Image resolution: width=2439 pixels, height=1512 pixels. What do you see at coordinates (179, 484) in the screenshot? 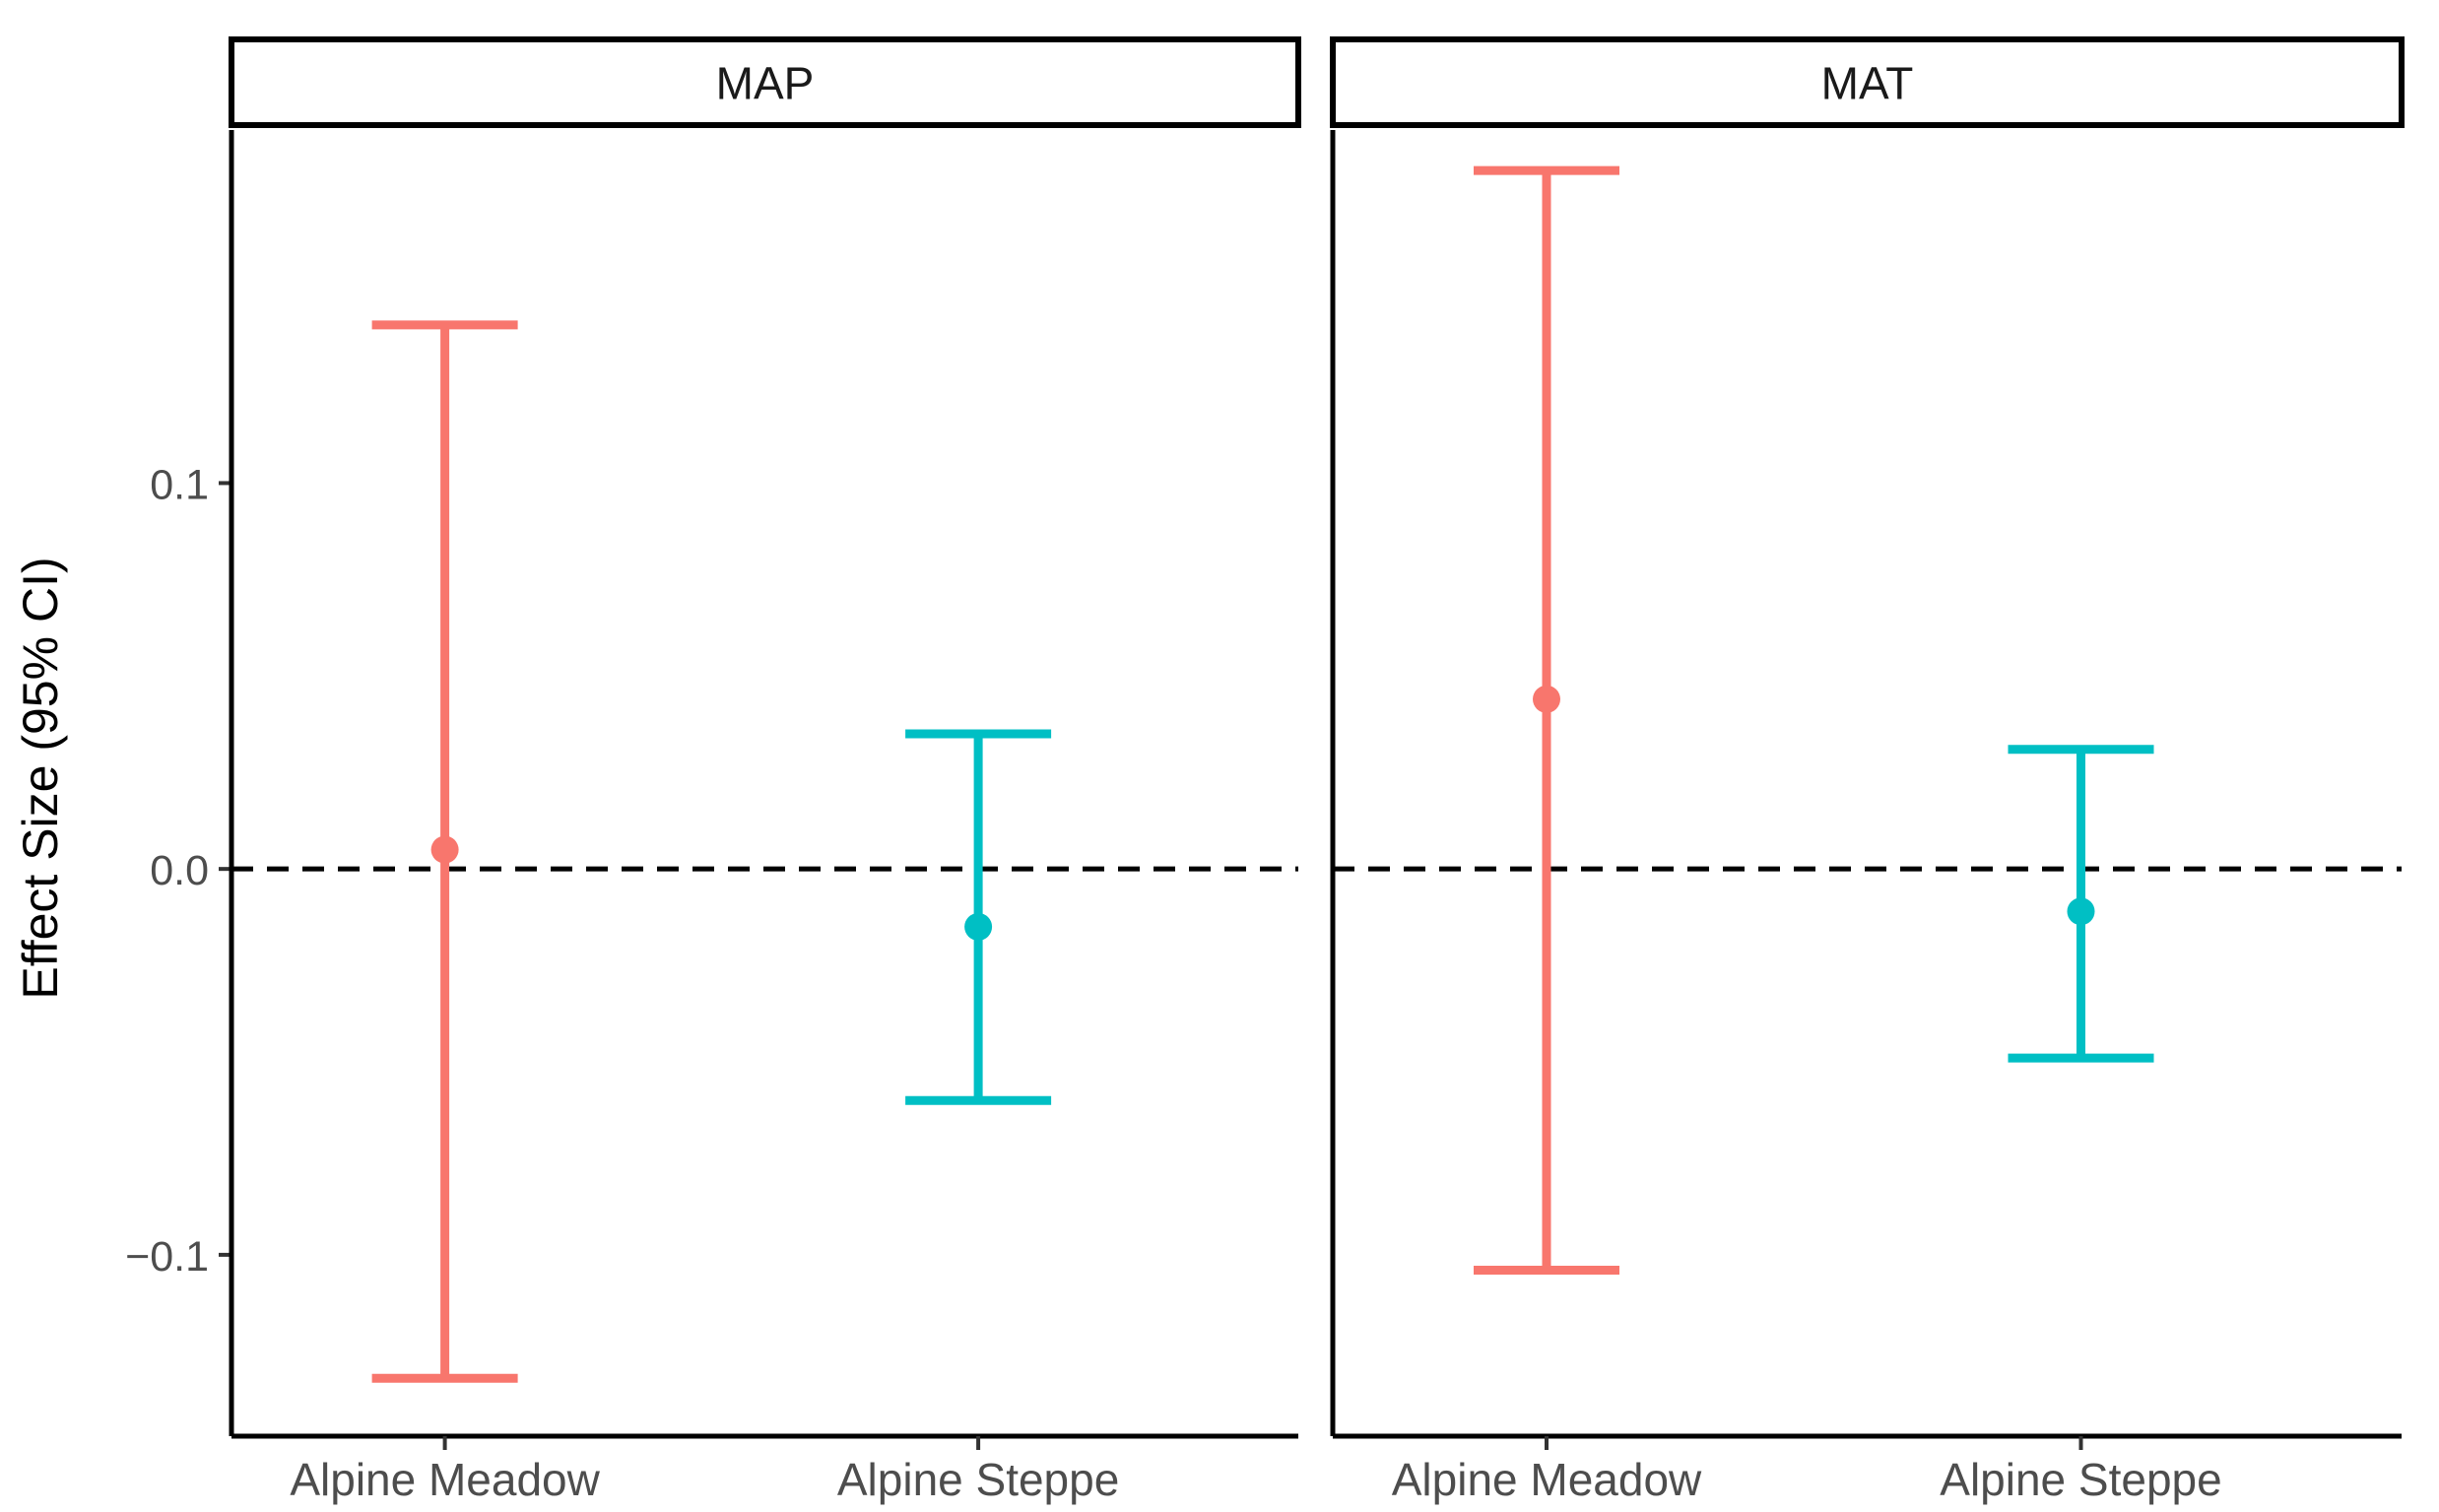
I see `y-tick-label: 0.1` at bounding box center [179, 484].